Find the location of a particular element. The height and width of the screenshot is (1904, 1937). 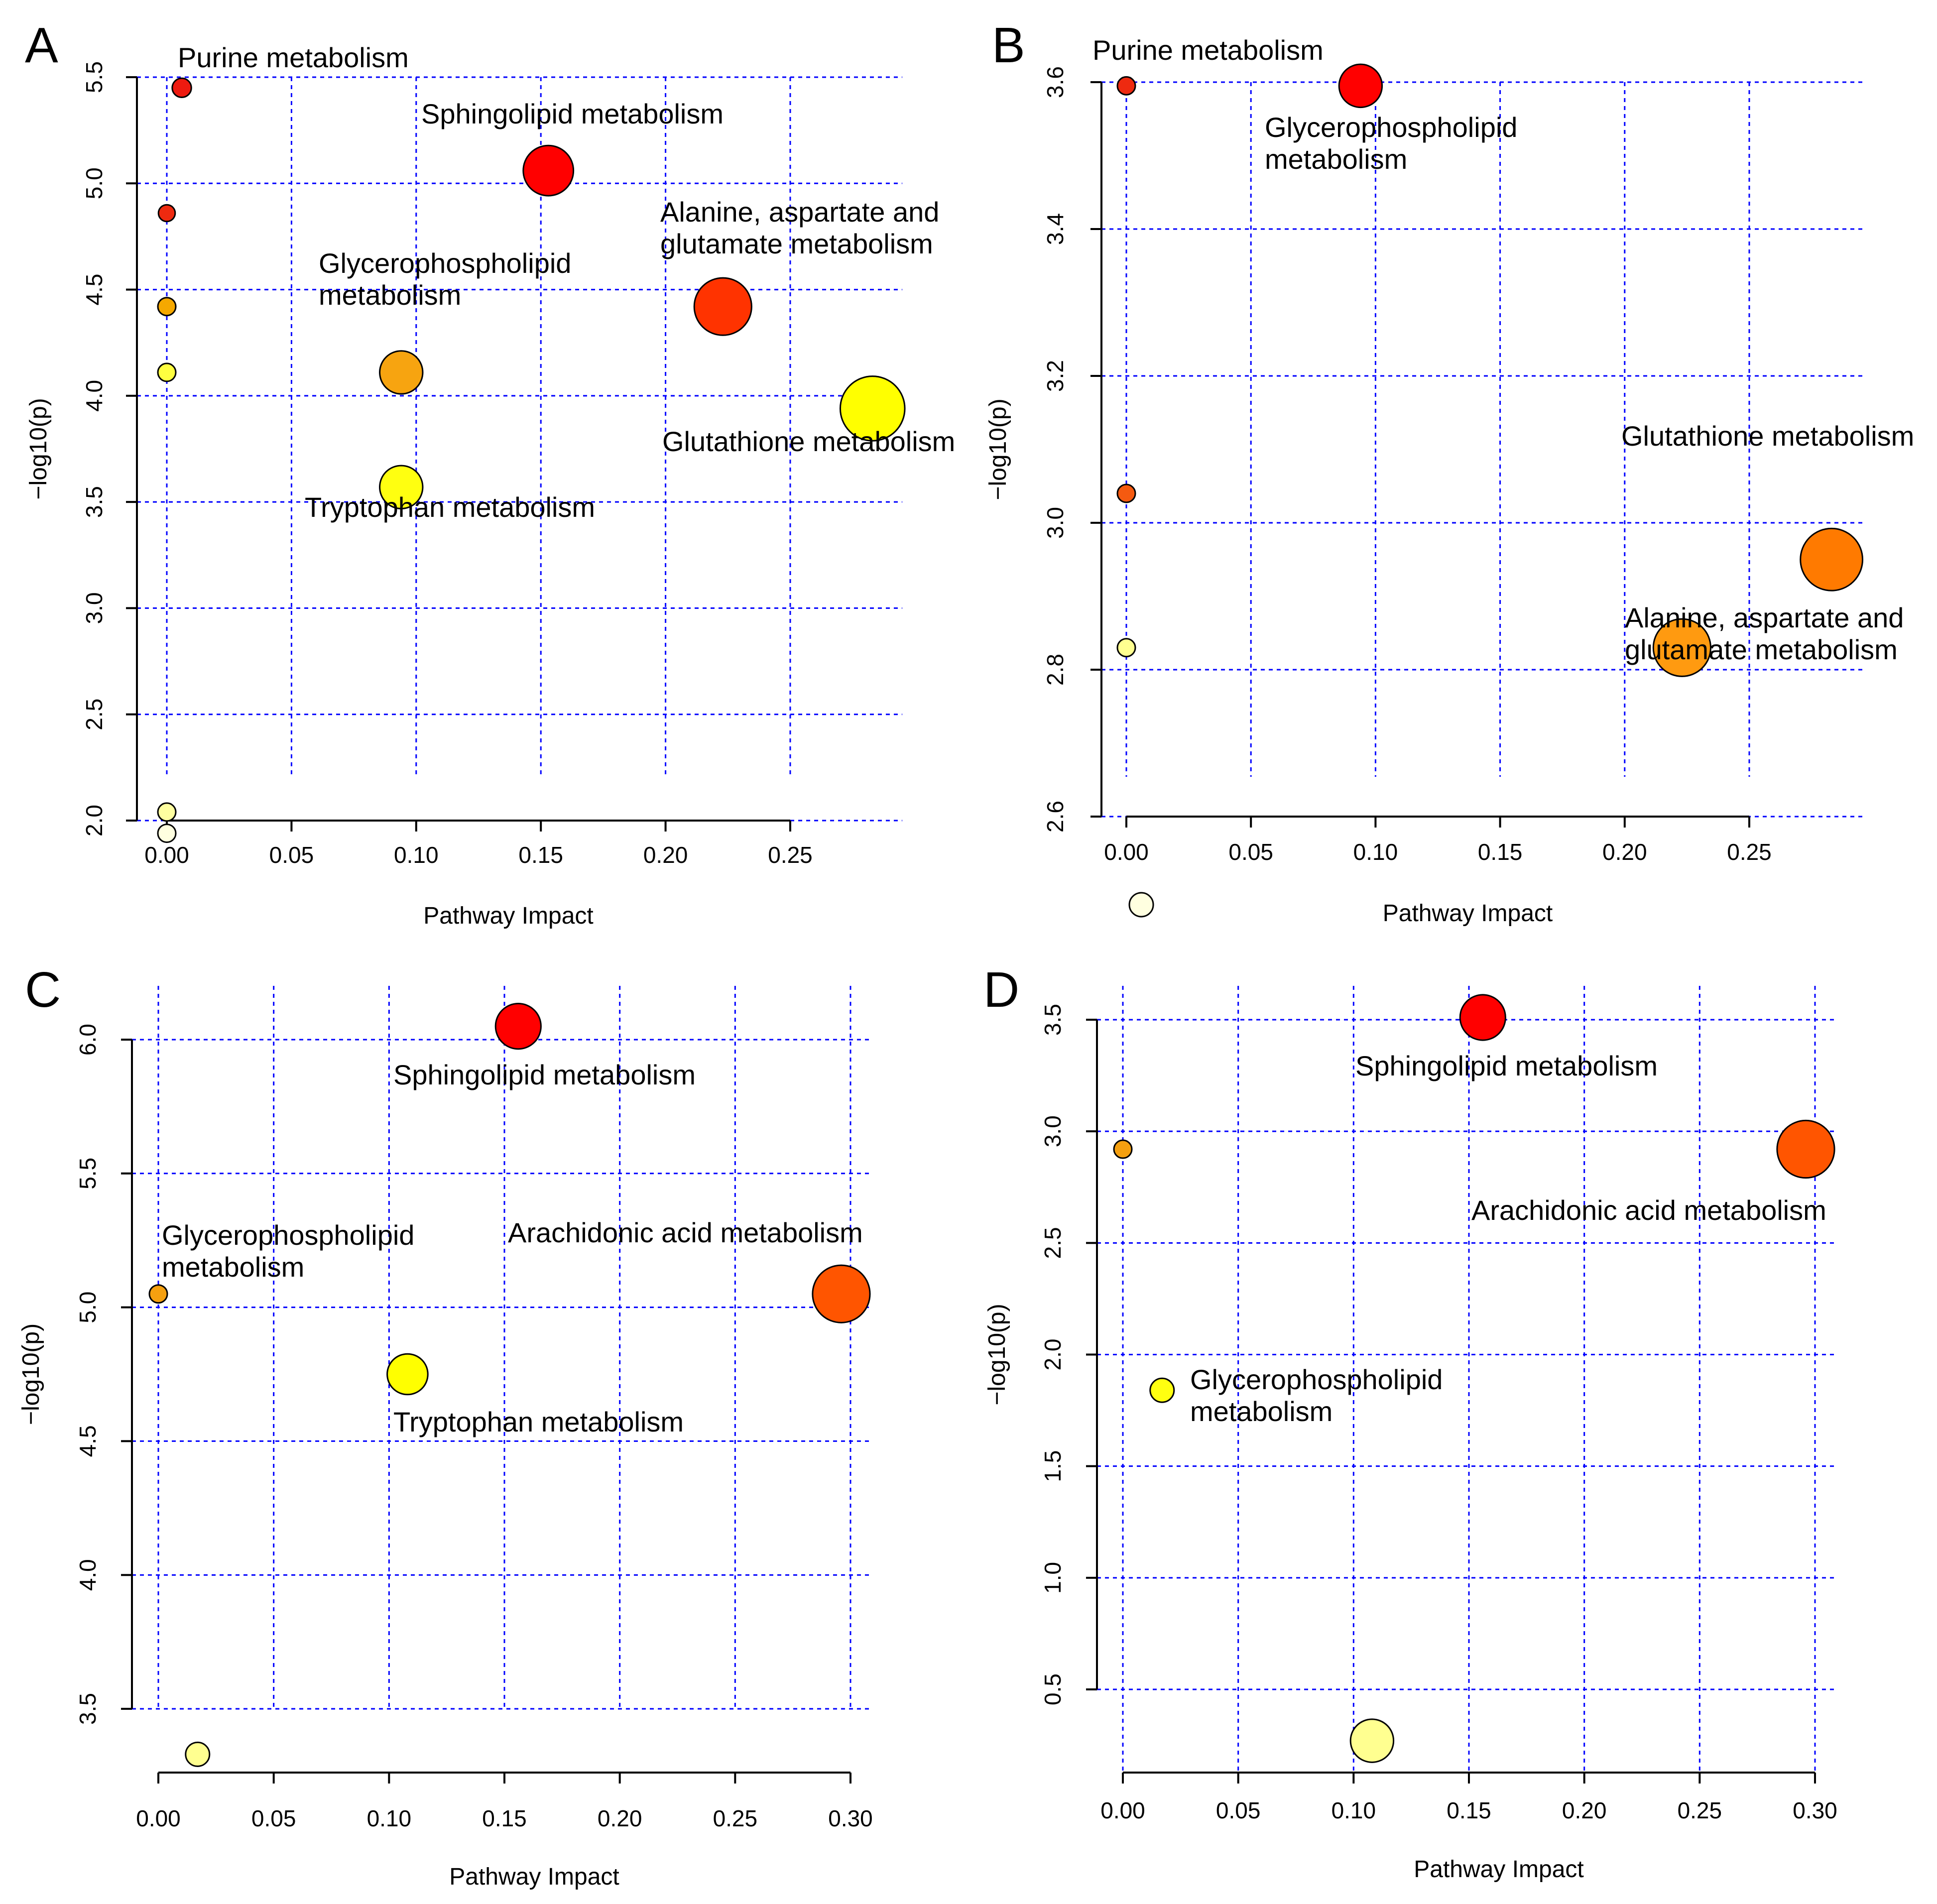

panel-letter: B is located at coordinates (1008, 45).